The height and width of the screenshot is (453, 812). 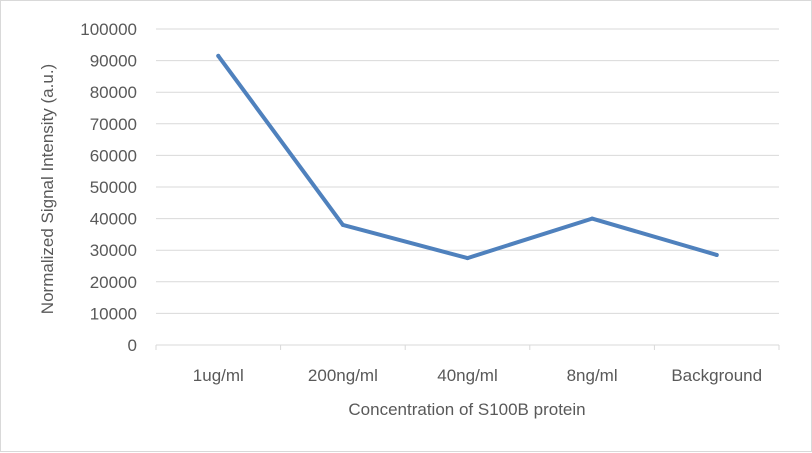 What do you see at coordinates (113, 282) in the screenshot?
I see `y-tick-label: 20000` at bounding box center [113, 282].